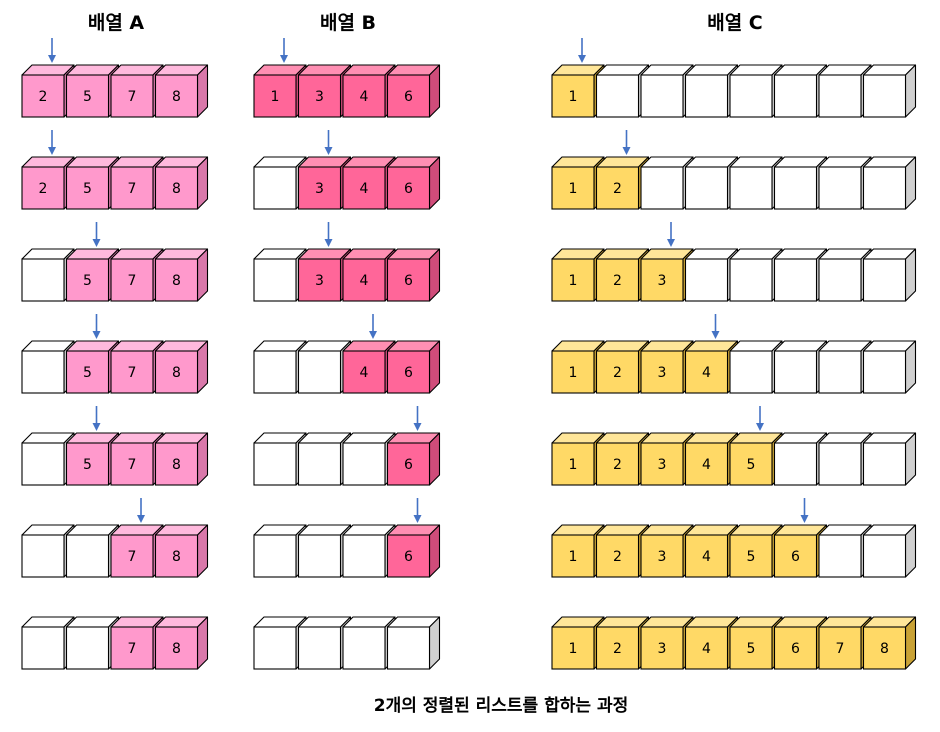 Image resolution: width=940 pixels, height=732 pixels. What do you see at coordinates (115, 78) in the screenshot?
I see `array-a: 2 5 7 8` at bounding box center [115, 78].